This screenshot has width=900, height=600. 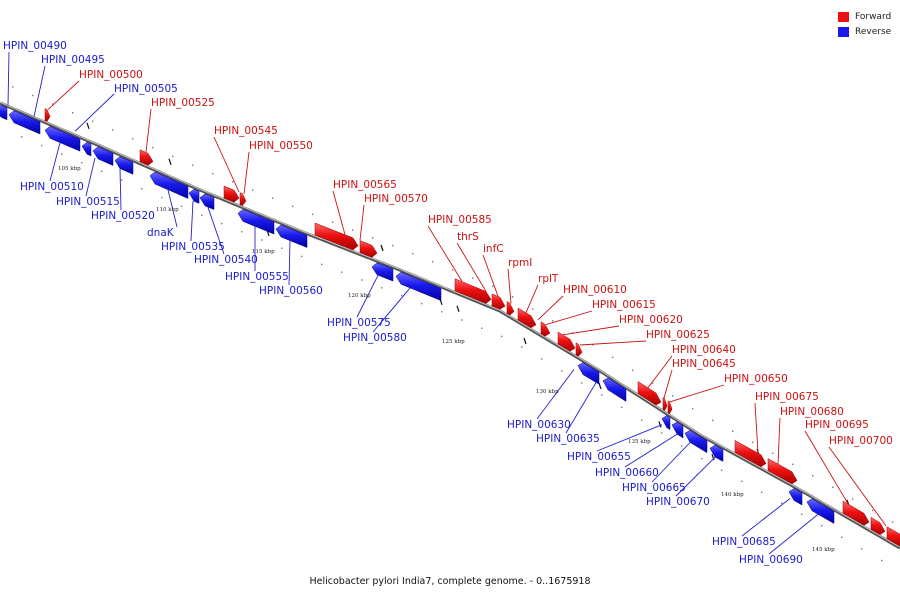 What do you see at coordinates (539, 425) in the screenshot?
I see `reverse-gene-label: HPIN_00630` at bounding box center [539, 425].